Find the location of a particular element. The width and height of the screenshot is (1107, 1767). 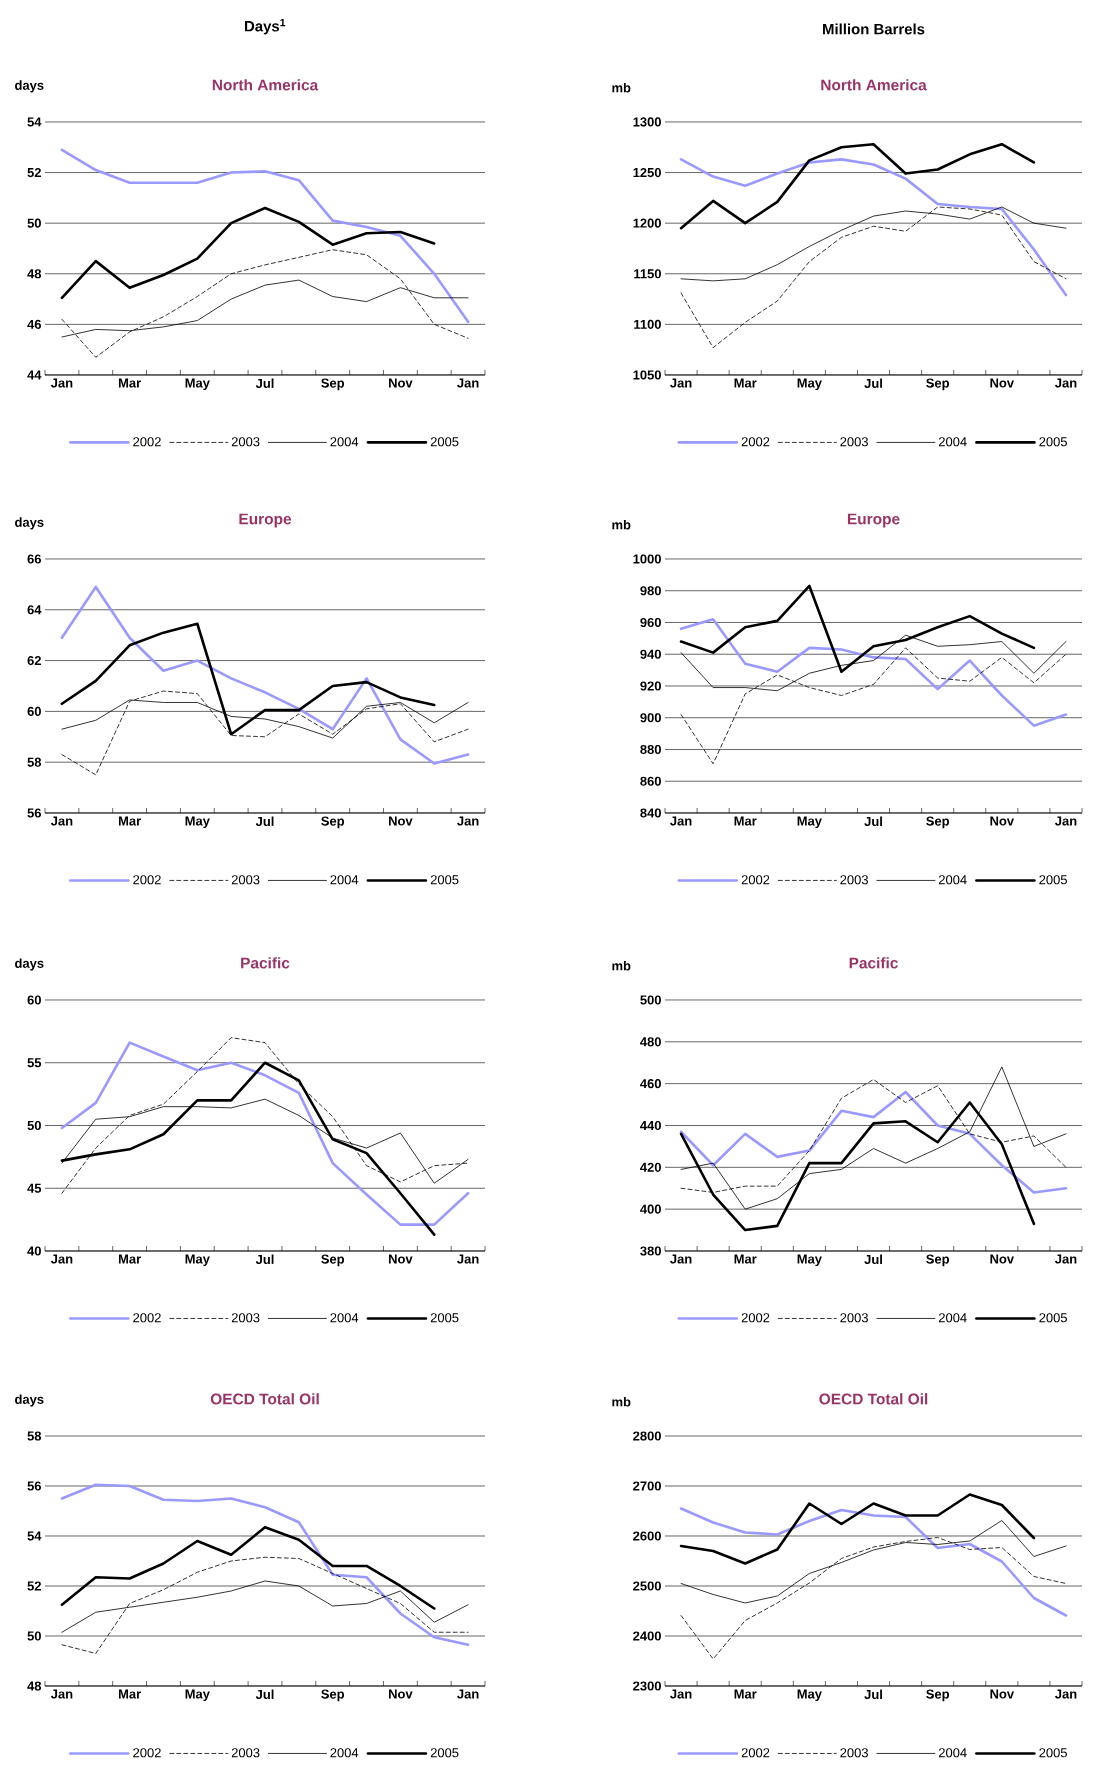

text: Days$^{1}$ is located at coordinates (265, 26).